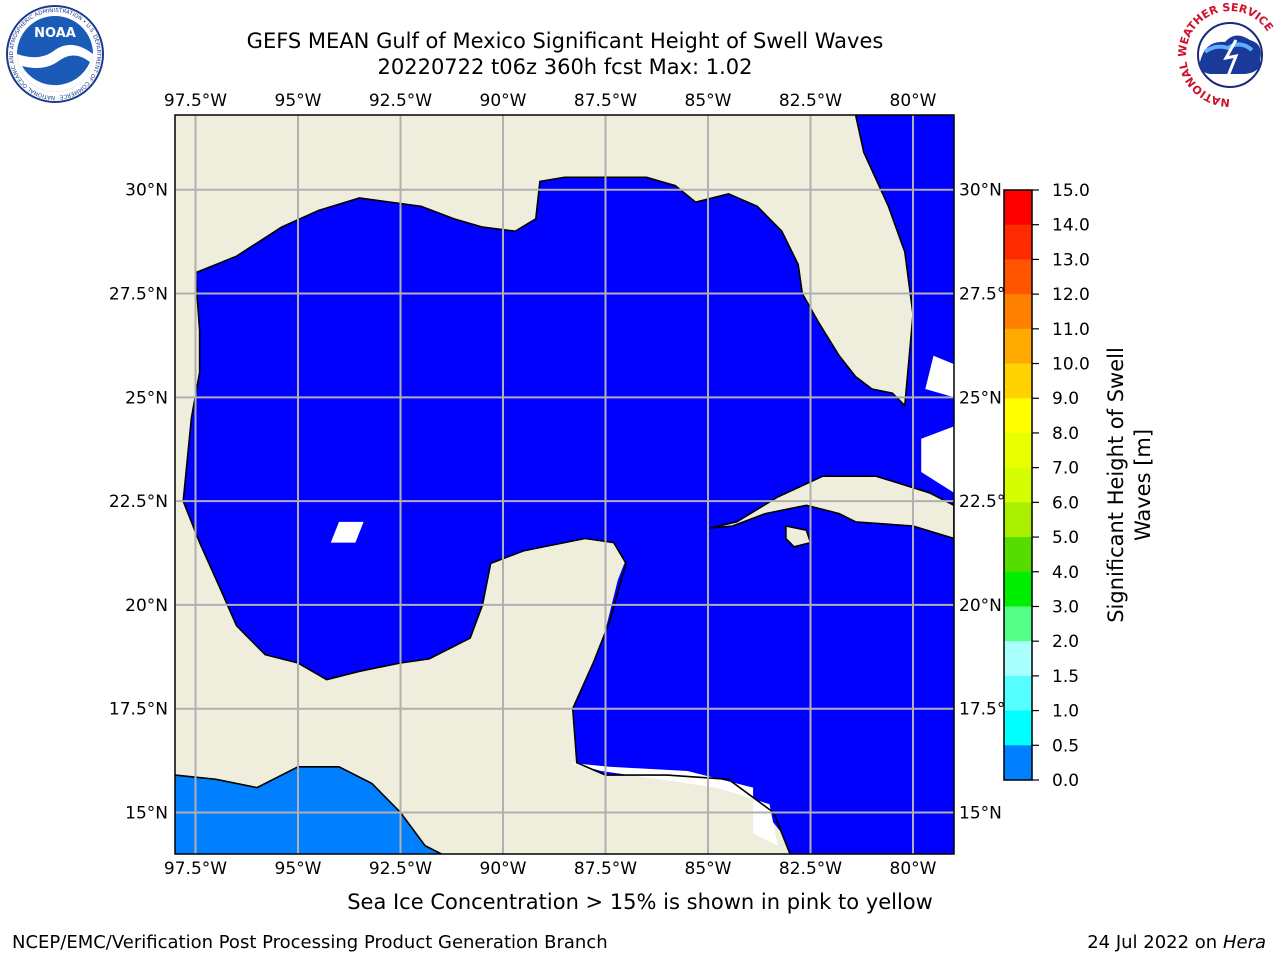 The height and width of the screenshot is (960, 1280). Describe the element at coordinates (146, 606) in the screenshot. I see `lat-label-left: 20°N` at that location.